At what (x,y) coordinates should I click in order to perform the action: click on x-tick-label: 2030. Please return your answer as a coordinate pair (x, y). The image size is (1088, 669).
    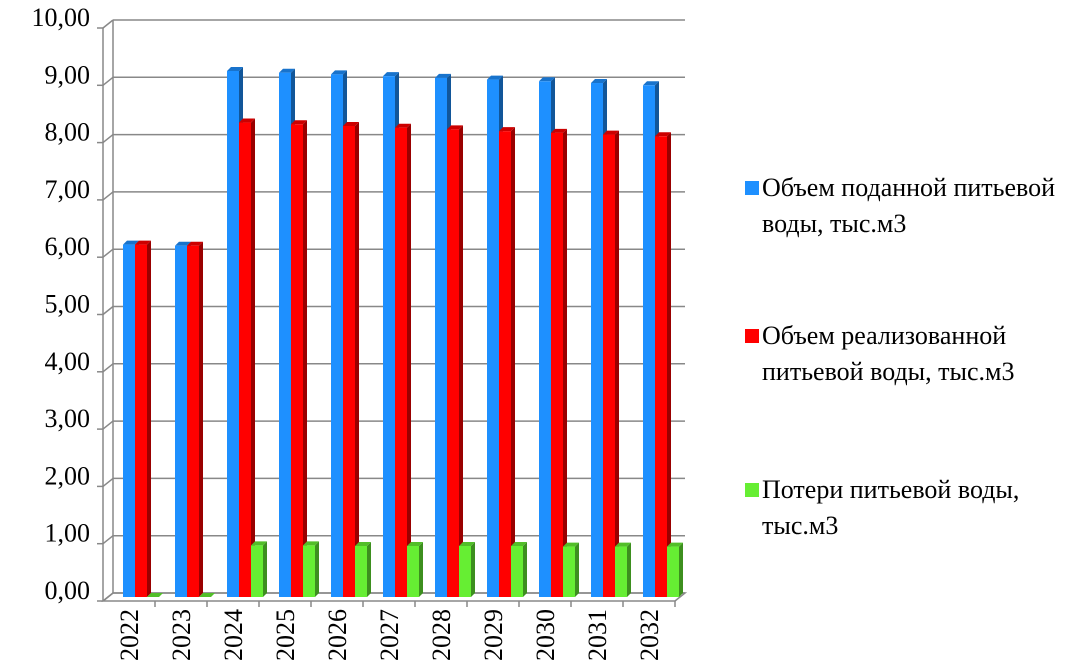
    Looking at the image, I should click on (545, 635).